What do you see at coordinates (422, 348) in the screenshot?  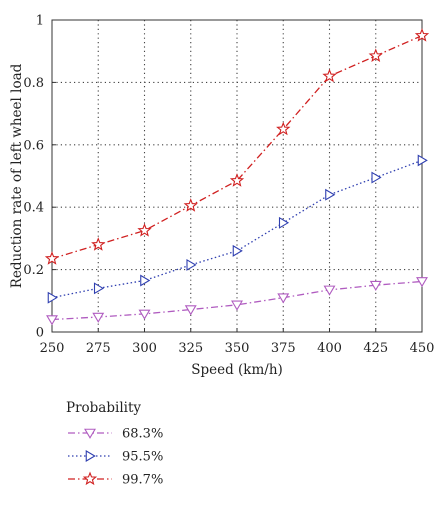 I see `x-tick-label: 450` at bounding box center [422, 348].